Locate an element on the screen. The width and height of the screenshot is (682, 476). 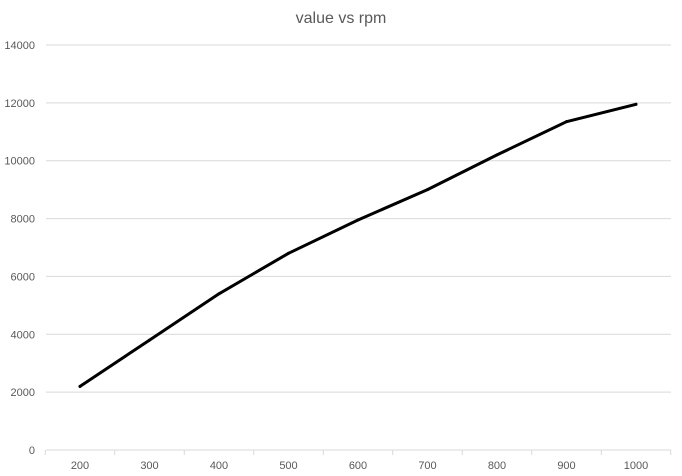
y-tick-label: 14000 is located at coordinates (19, 46).